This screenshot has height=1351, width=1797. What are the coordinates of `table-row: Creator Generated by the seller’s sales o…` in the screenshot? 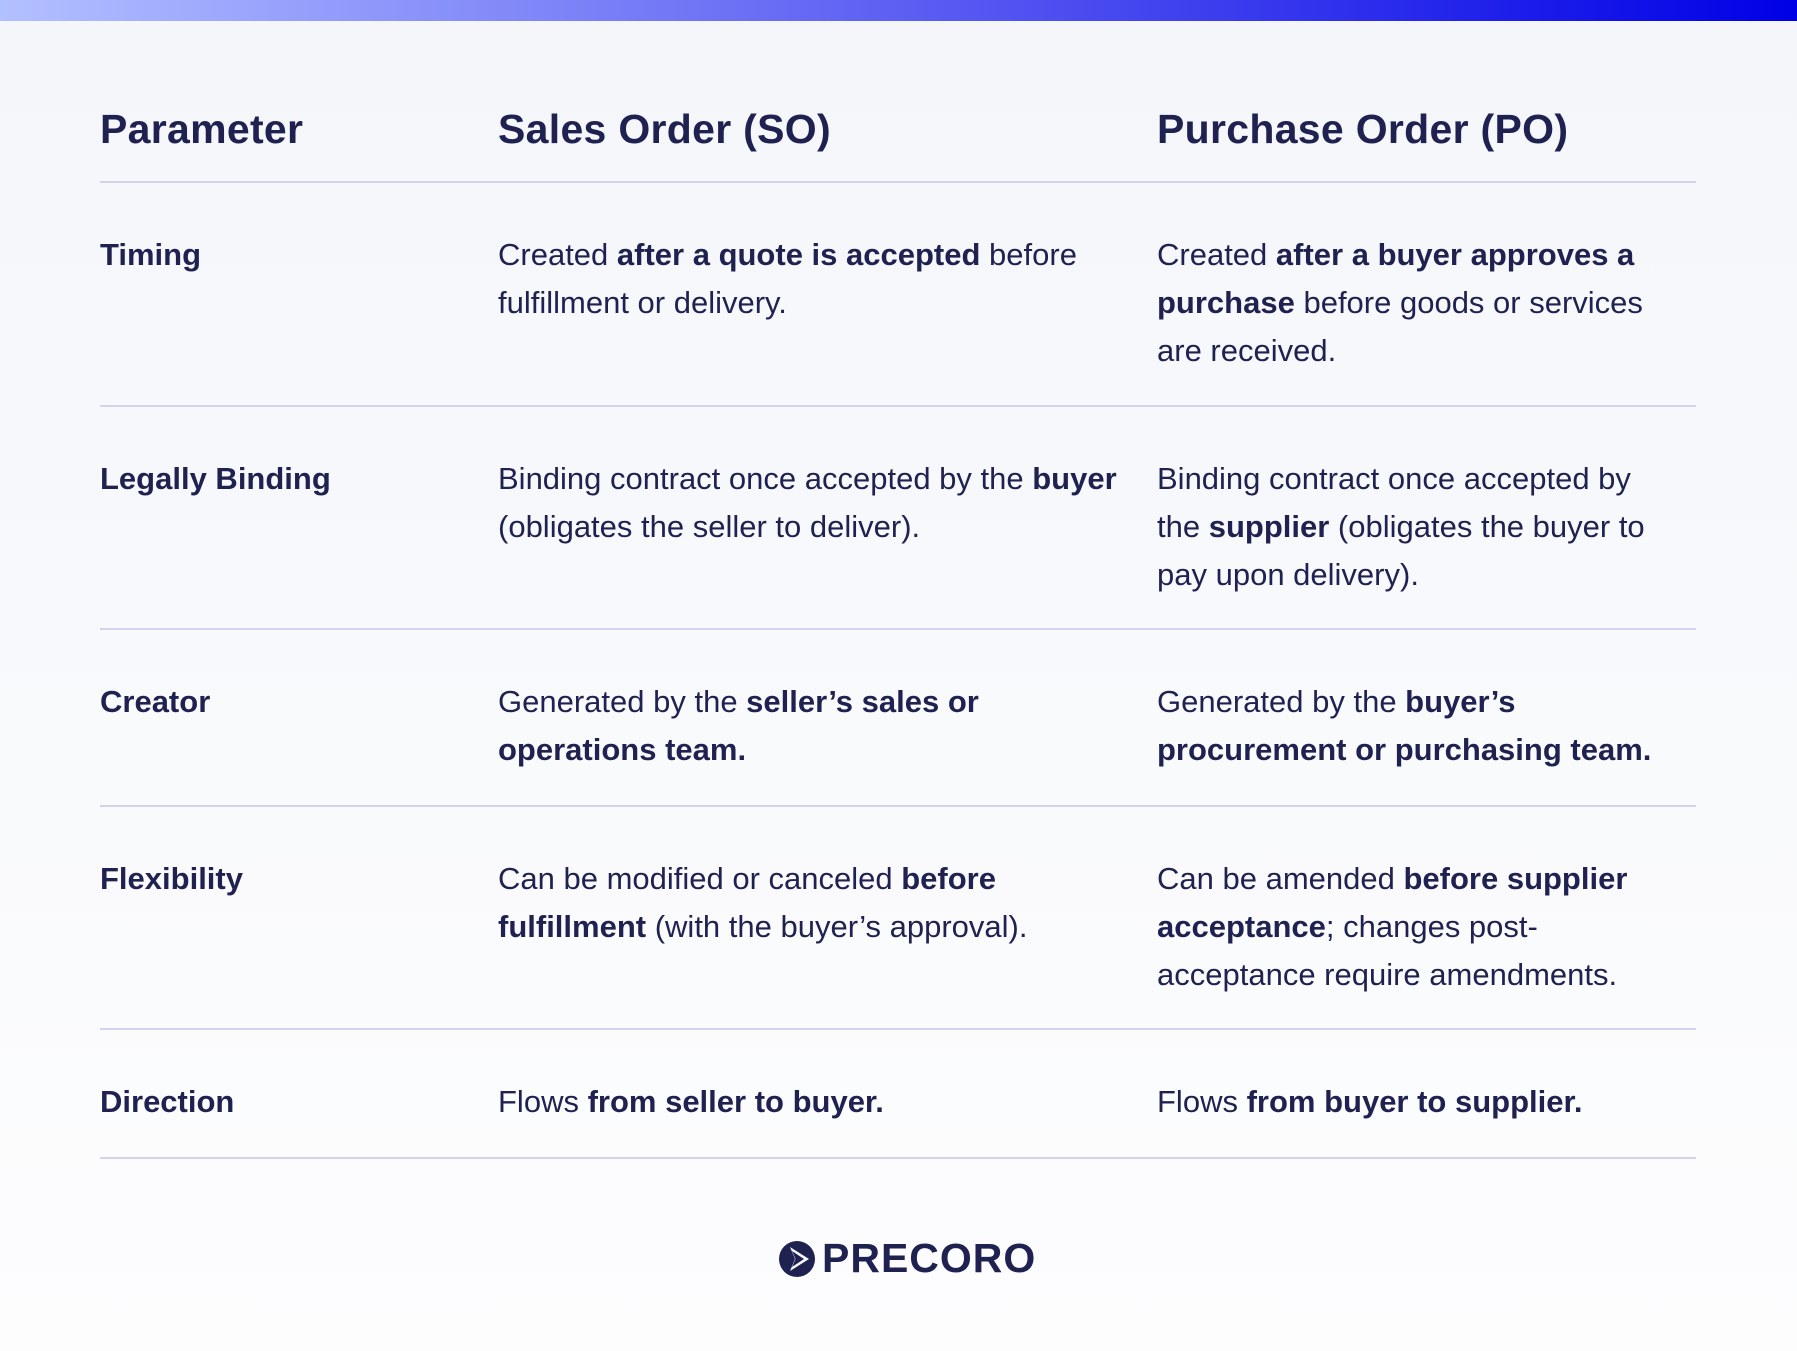 It's located at (898, 718).